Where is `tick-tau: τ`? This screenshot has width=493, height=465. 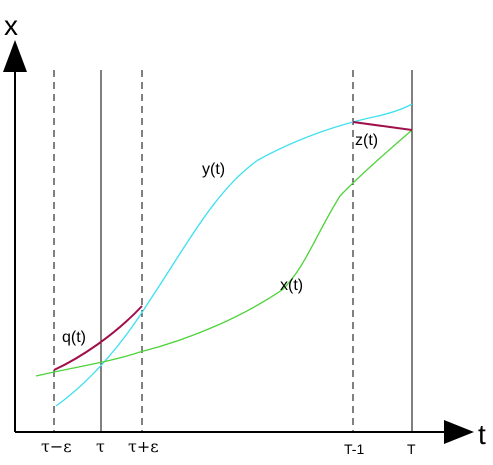
tick-tau: τ is located at coordinates (100, 446).